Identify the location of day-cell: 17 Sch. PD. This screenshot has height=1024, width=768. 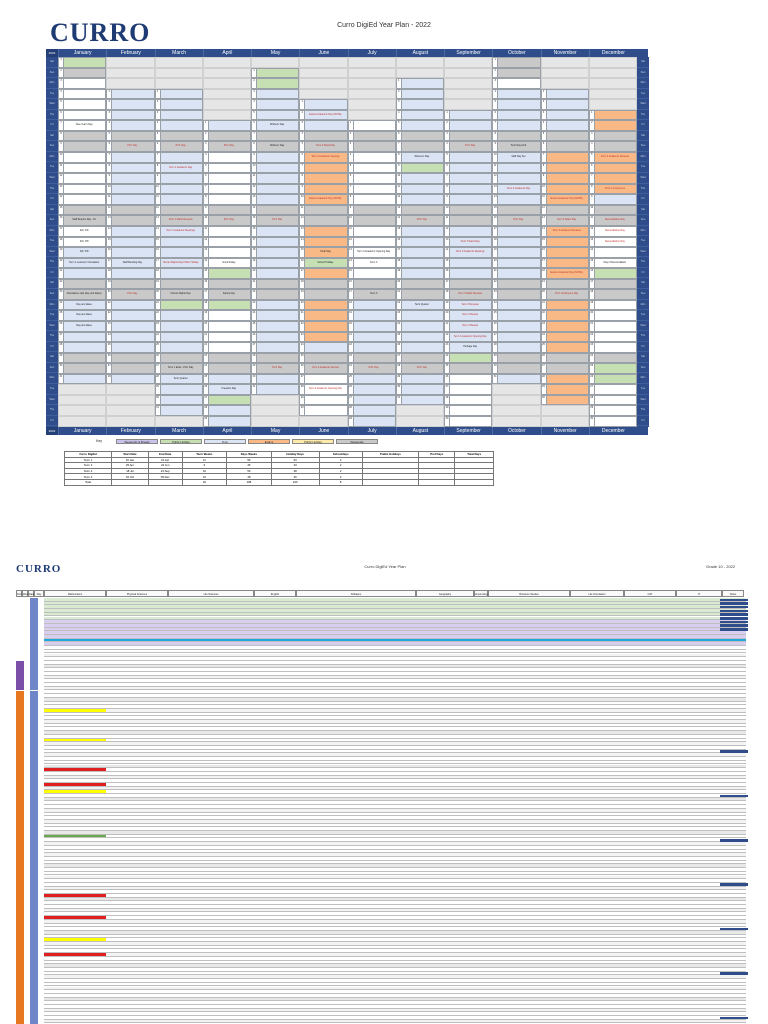
(82, 231).